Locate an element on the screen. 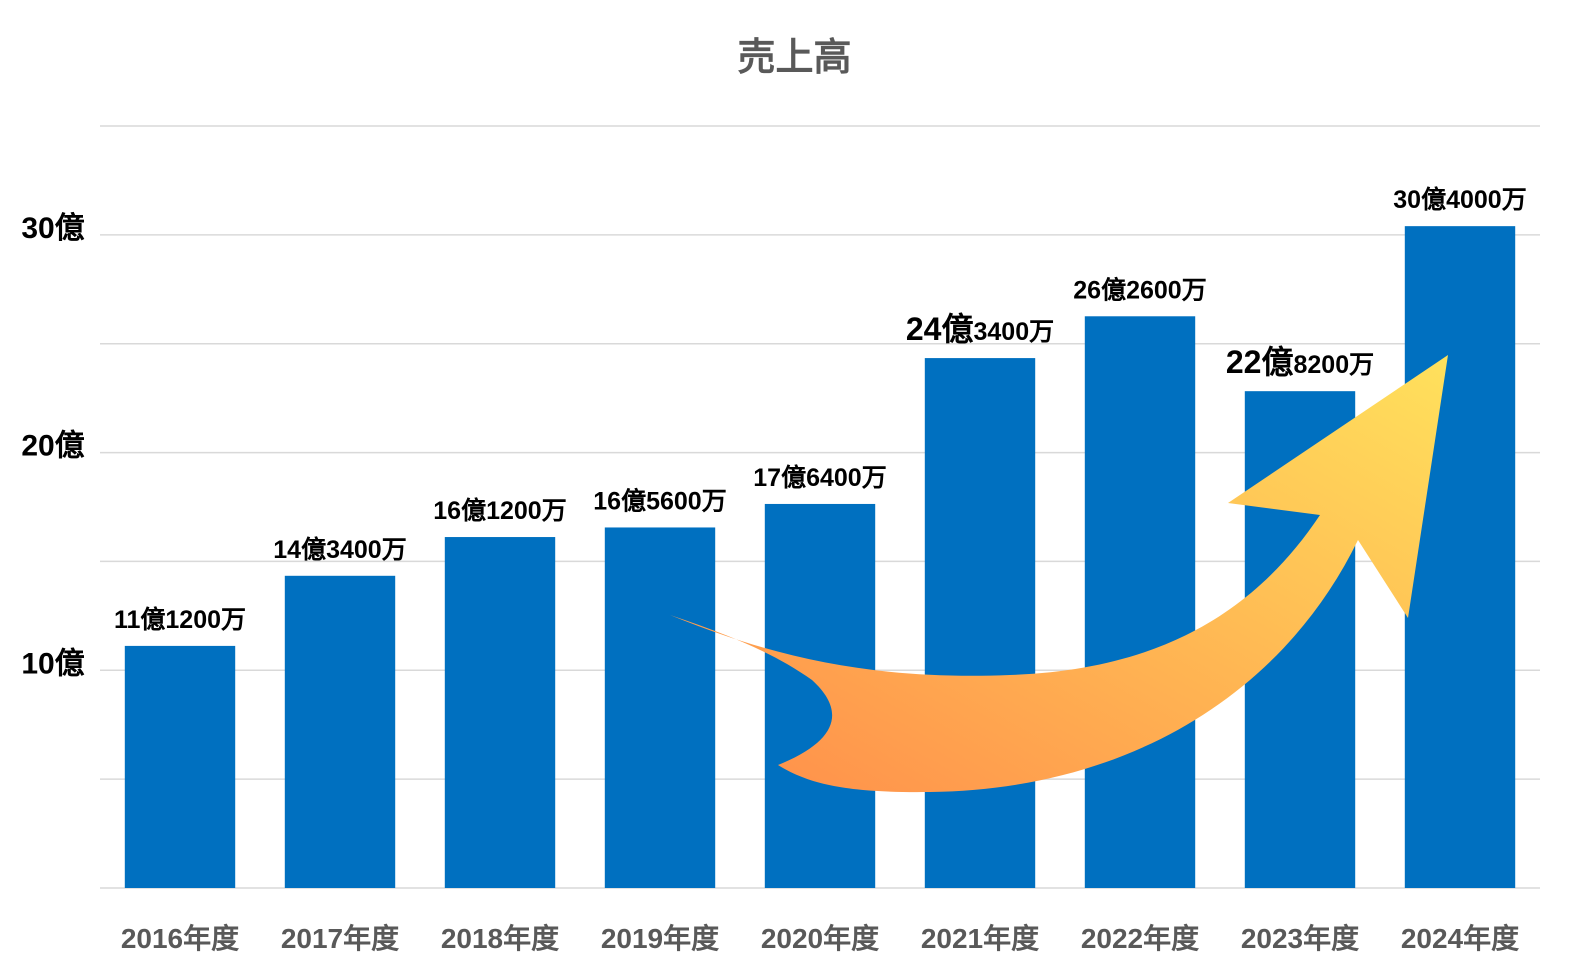  x-tick-label: 2021年度 is located at coordinates (980, 938).